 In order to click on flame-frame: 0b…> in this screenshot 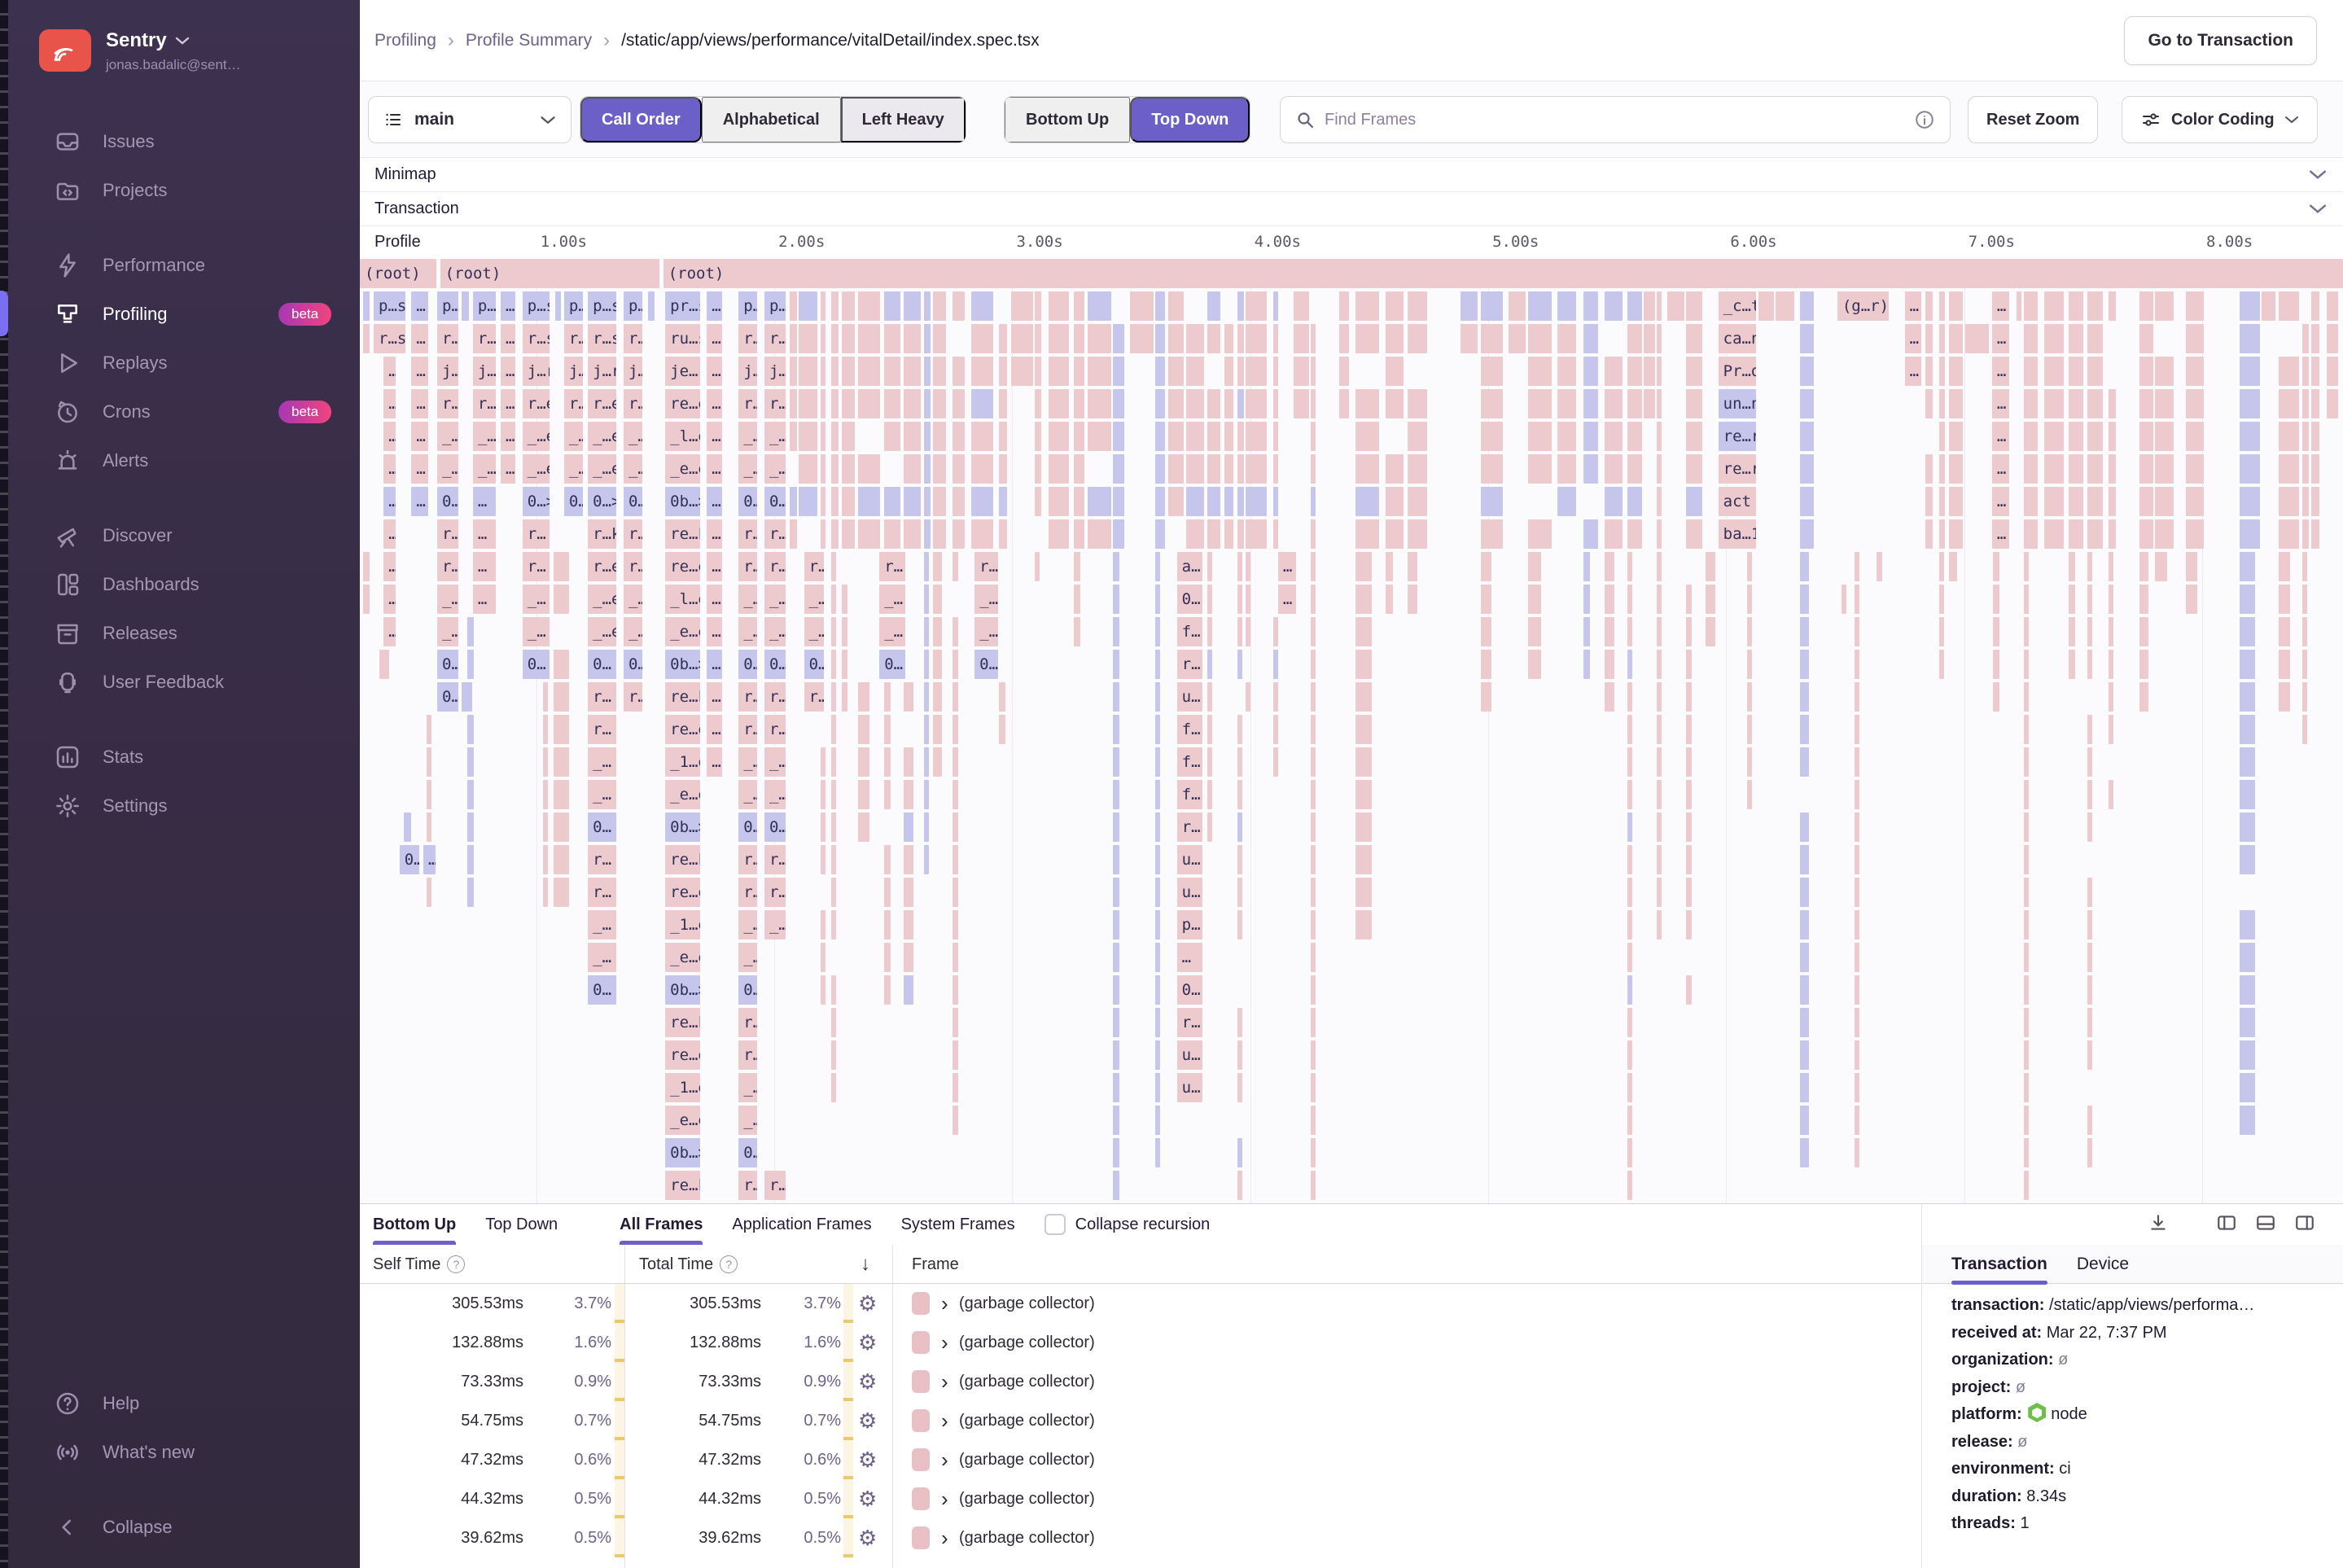, I will do `click(683, 990)`.